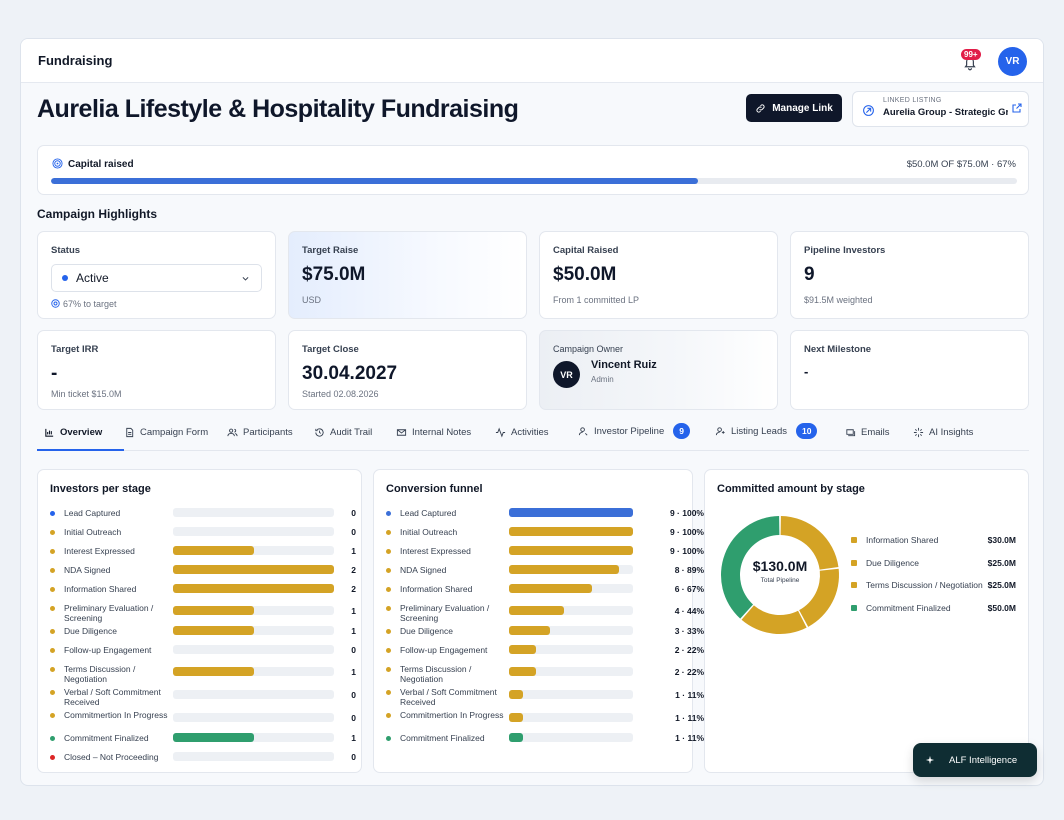 The height and width of the screenshot is (820, 1064). I want to click on user-plus-icon, so click(720, 430).